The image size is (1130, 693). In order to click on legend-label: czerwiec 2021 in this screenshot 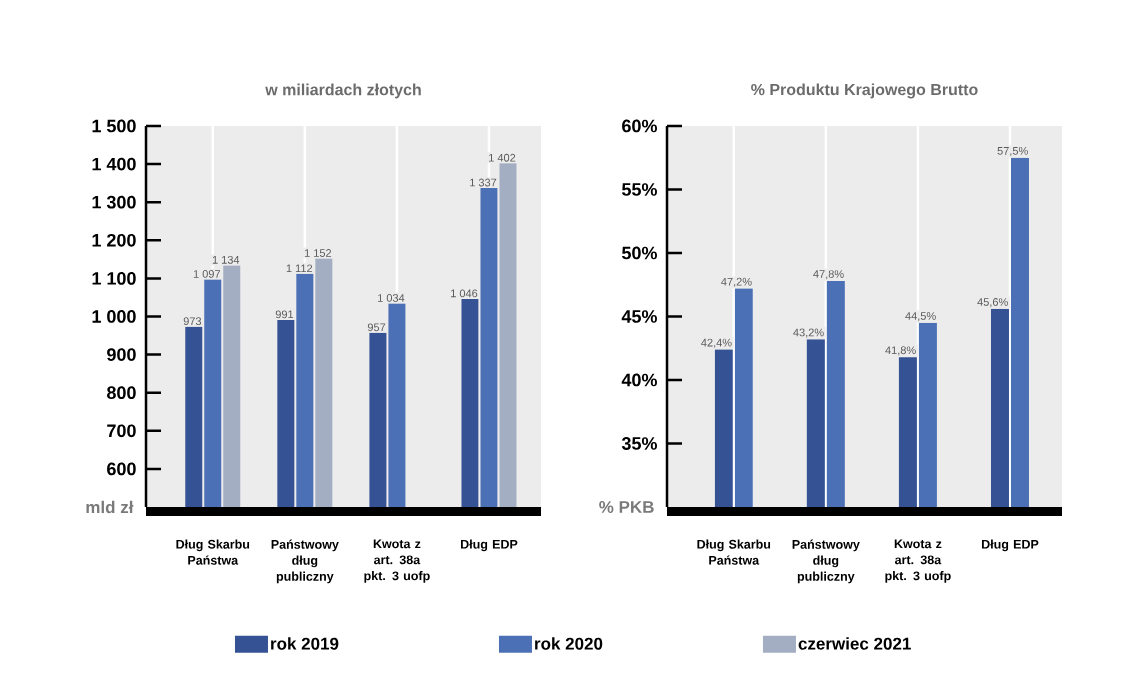, I will do `click(854, 643)`.